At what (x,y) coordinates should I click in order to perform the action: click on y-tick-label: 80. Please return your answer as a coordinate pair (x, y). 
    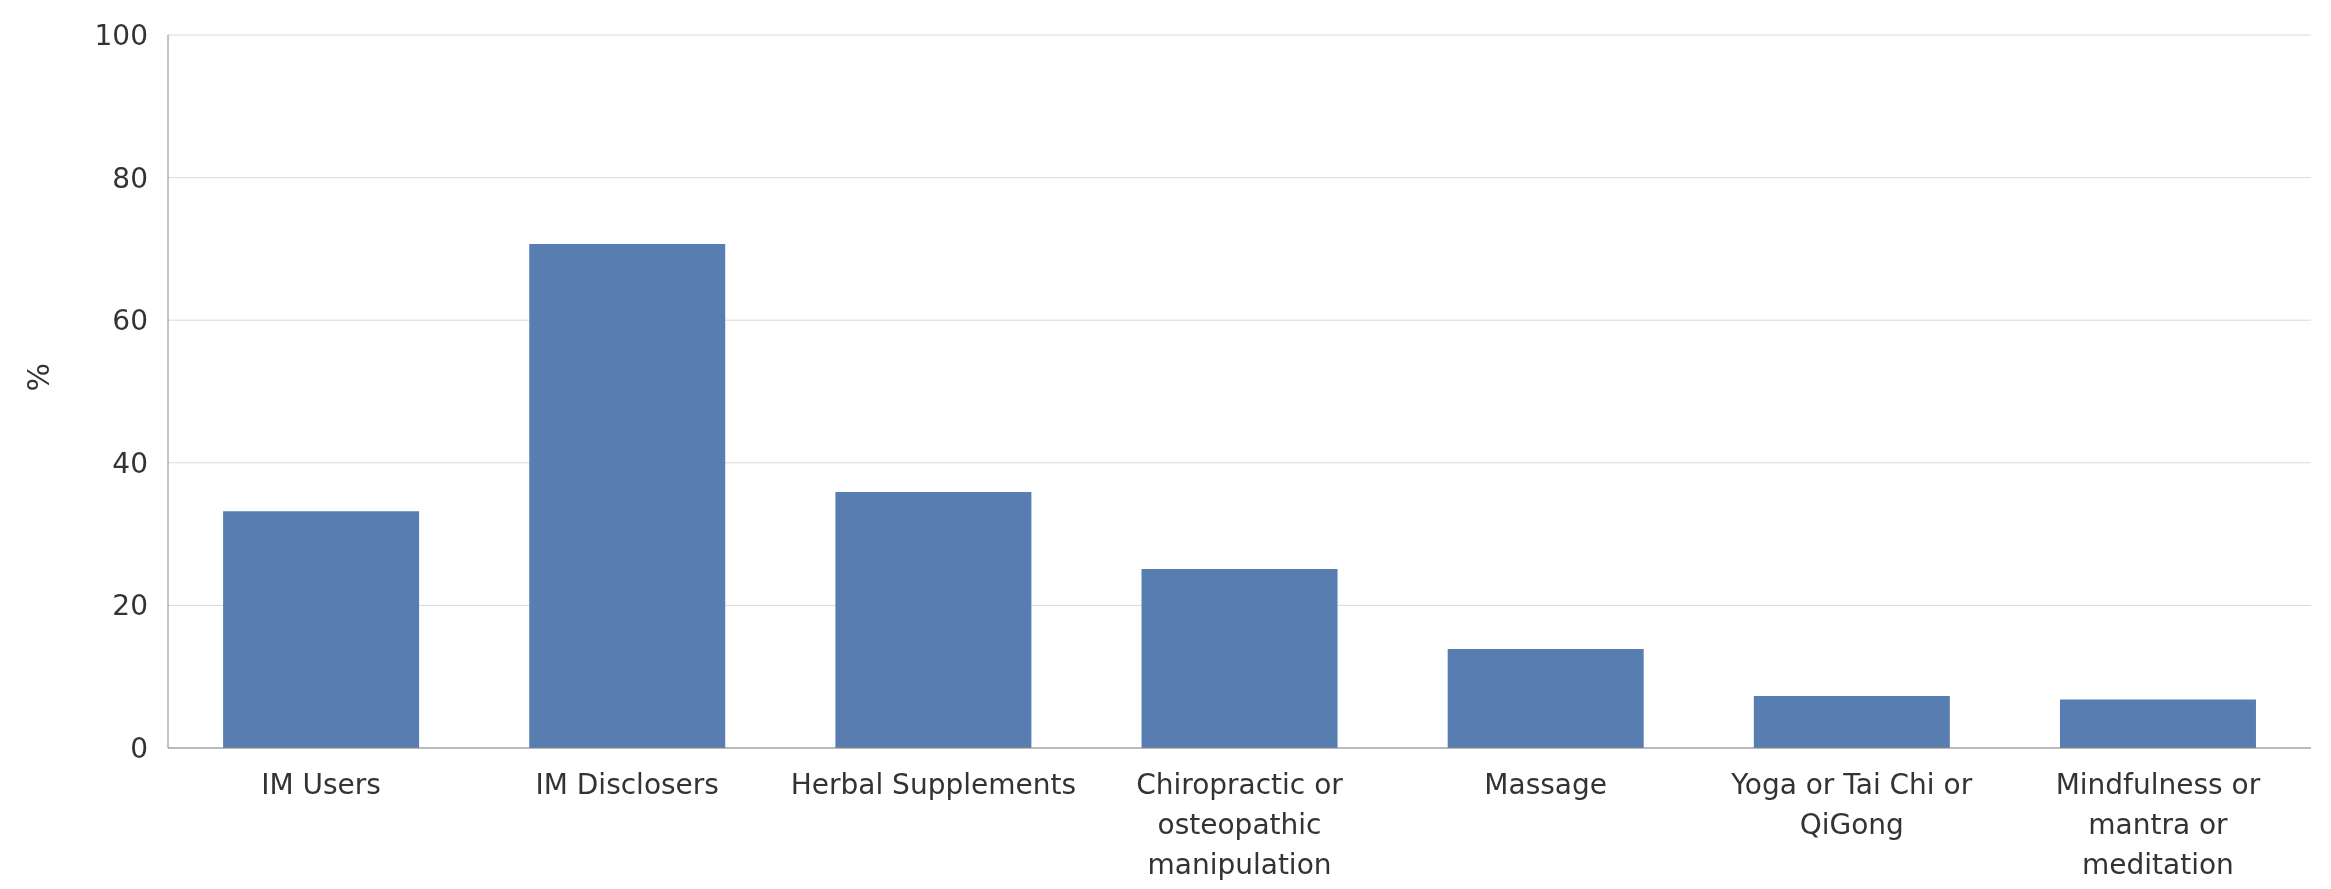
    Looking at the image, I should click on (130, 178).